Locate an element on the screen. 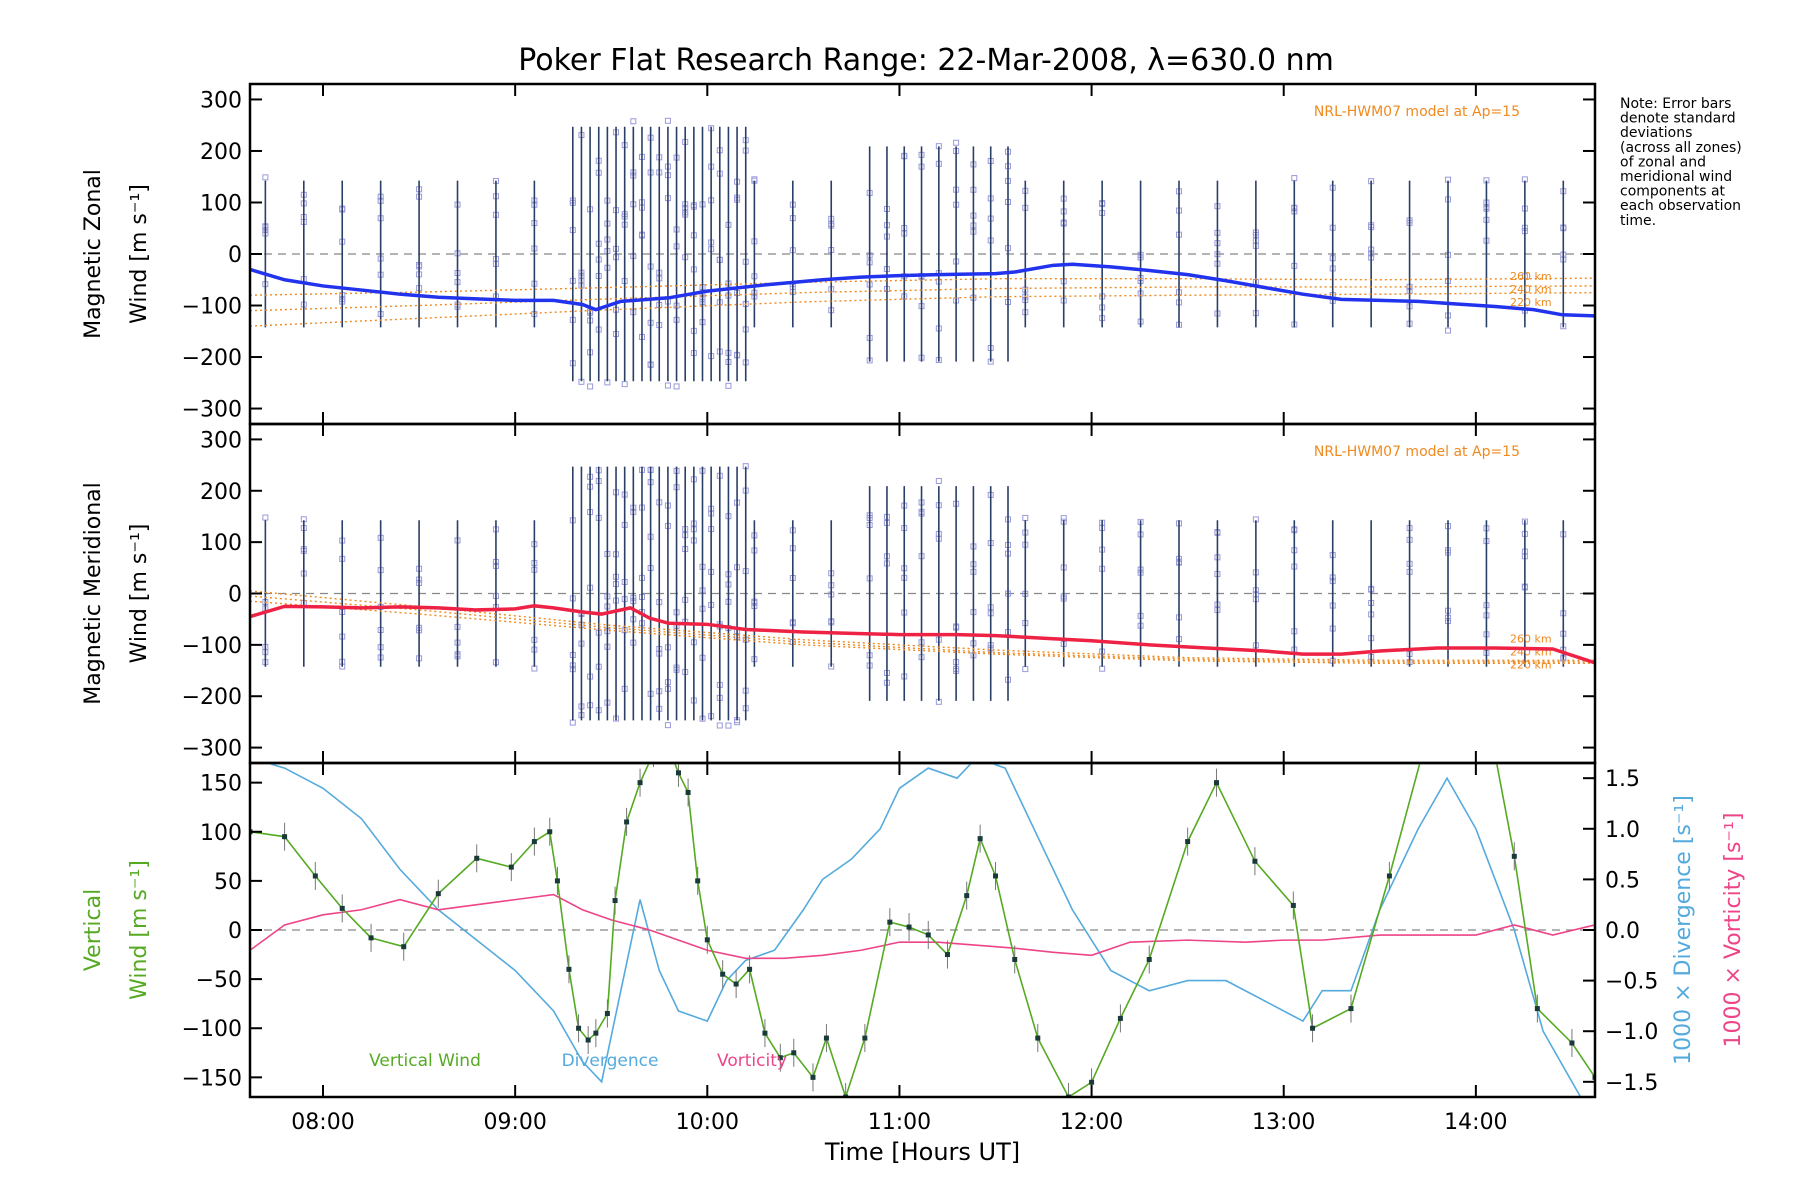  x-axis-label: Time [Hours UT] is located at coordinates (922, 1152).